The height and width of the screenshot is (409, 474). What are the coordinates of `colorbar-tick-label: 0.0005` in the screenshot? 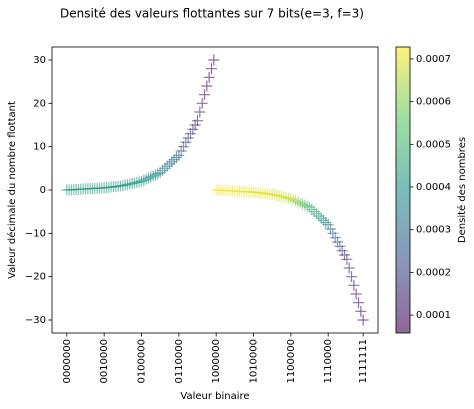 It's located at (433, 144).